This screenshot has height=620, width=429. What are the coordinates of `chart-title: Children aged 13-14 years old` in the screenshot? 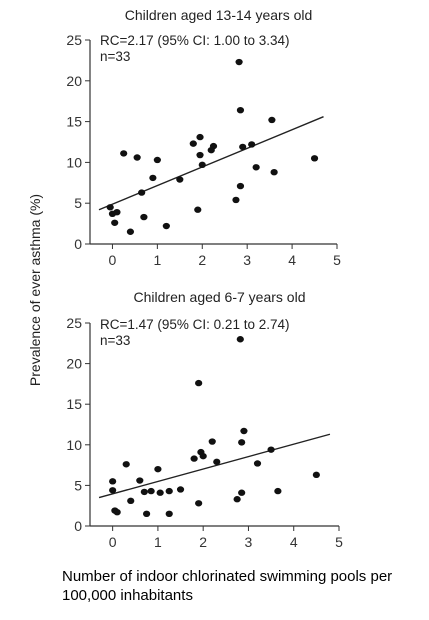 It's located at (219, 15).